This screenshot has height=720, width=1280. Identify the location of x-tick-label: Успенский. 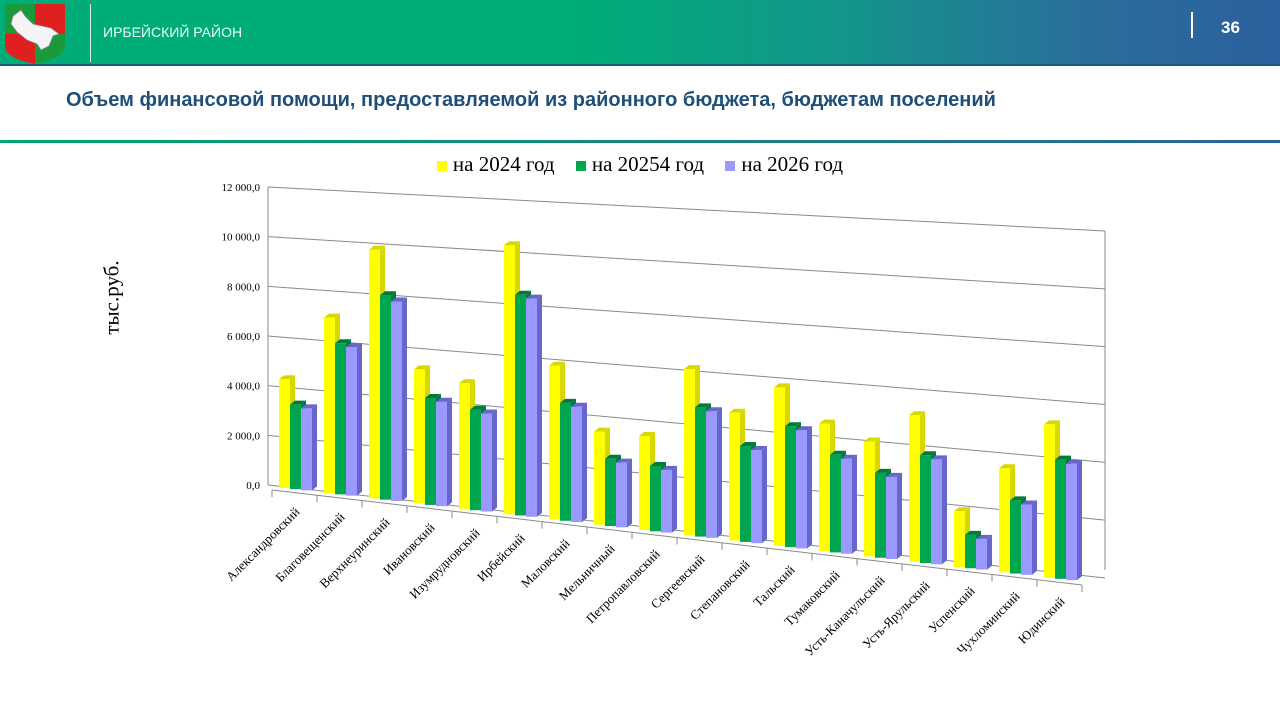
(951, 609).